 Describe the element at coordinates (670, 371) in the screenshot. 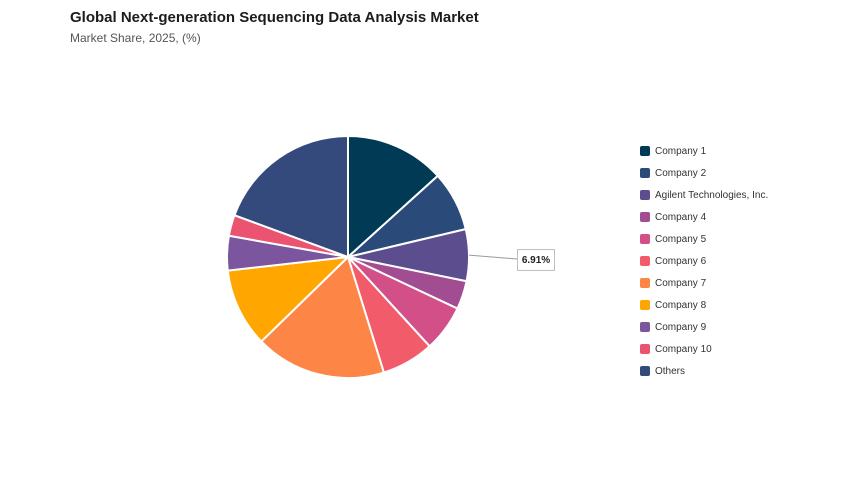

I see `legend-label: Others` at that location.